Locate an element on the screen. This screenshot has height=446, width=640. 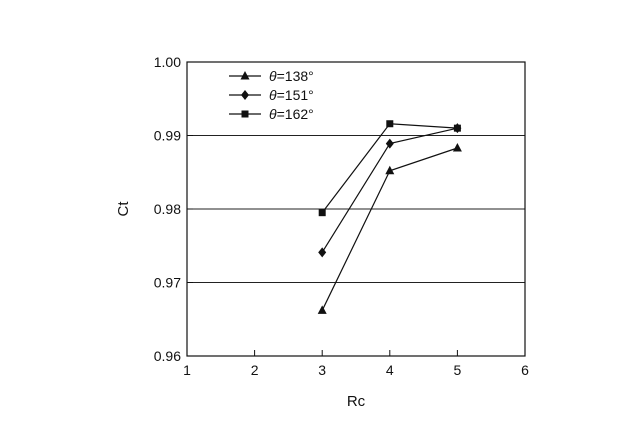
series-group is located at coordinates (390, 217).